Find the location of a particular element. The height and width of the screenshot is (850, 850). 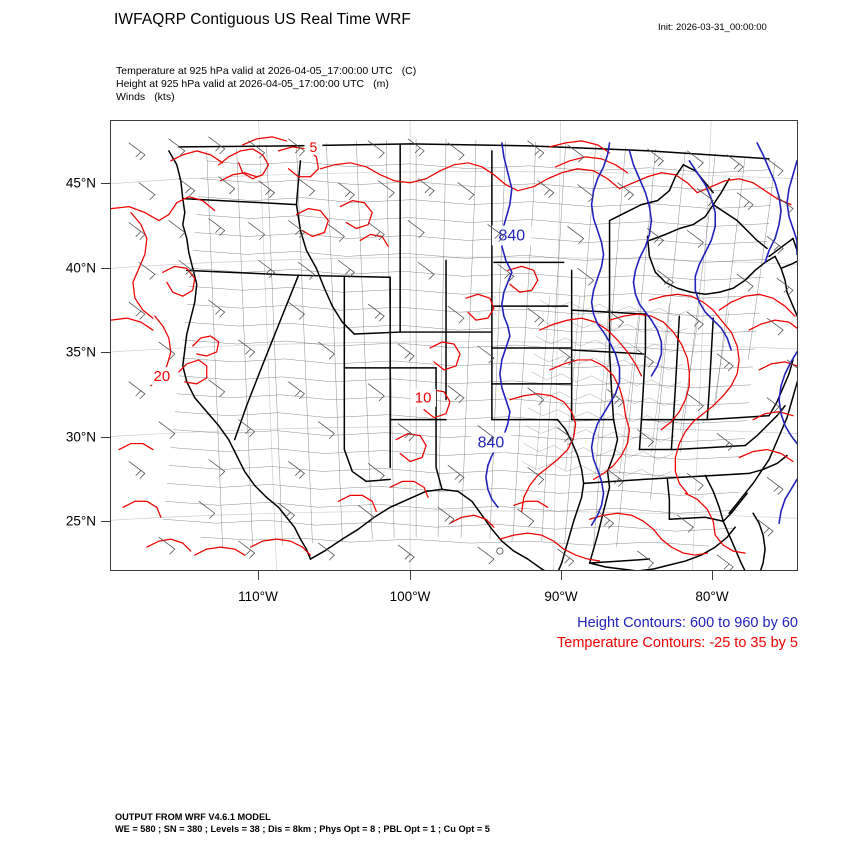

contour-label-temp-5: 5 is located at coordinates (313, 146).